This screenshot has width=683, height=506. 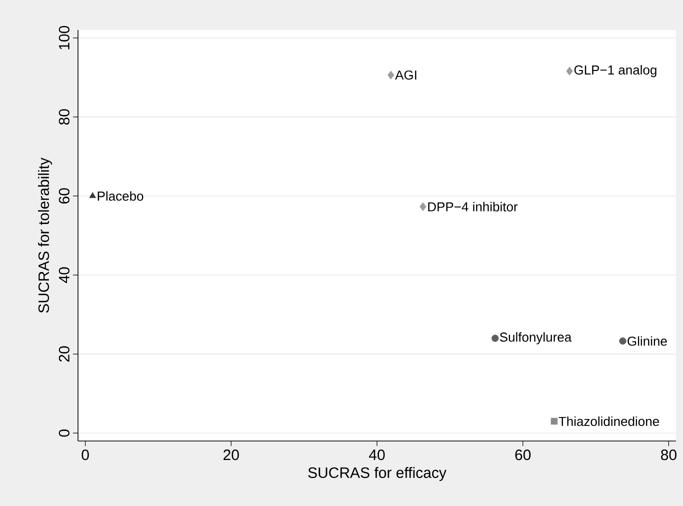 I want to click on x-tick-label: 40, so click(x=377, y=455).